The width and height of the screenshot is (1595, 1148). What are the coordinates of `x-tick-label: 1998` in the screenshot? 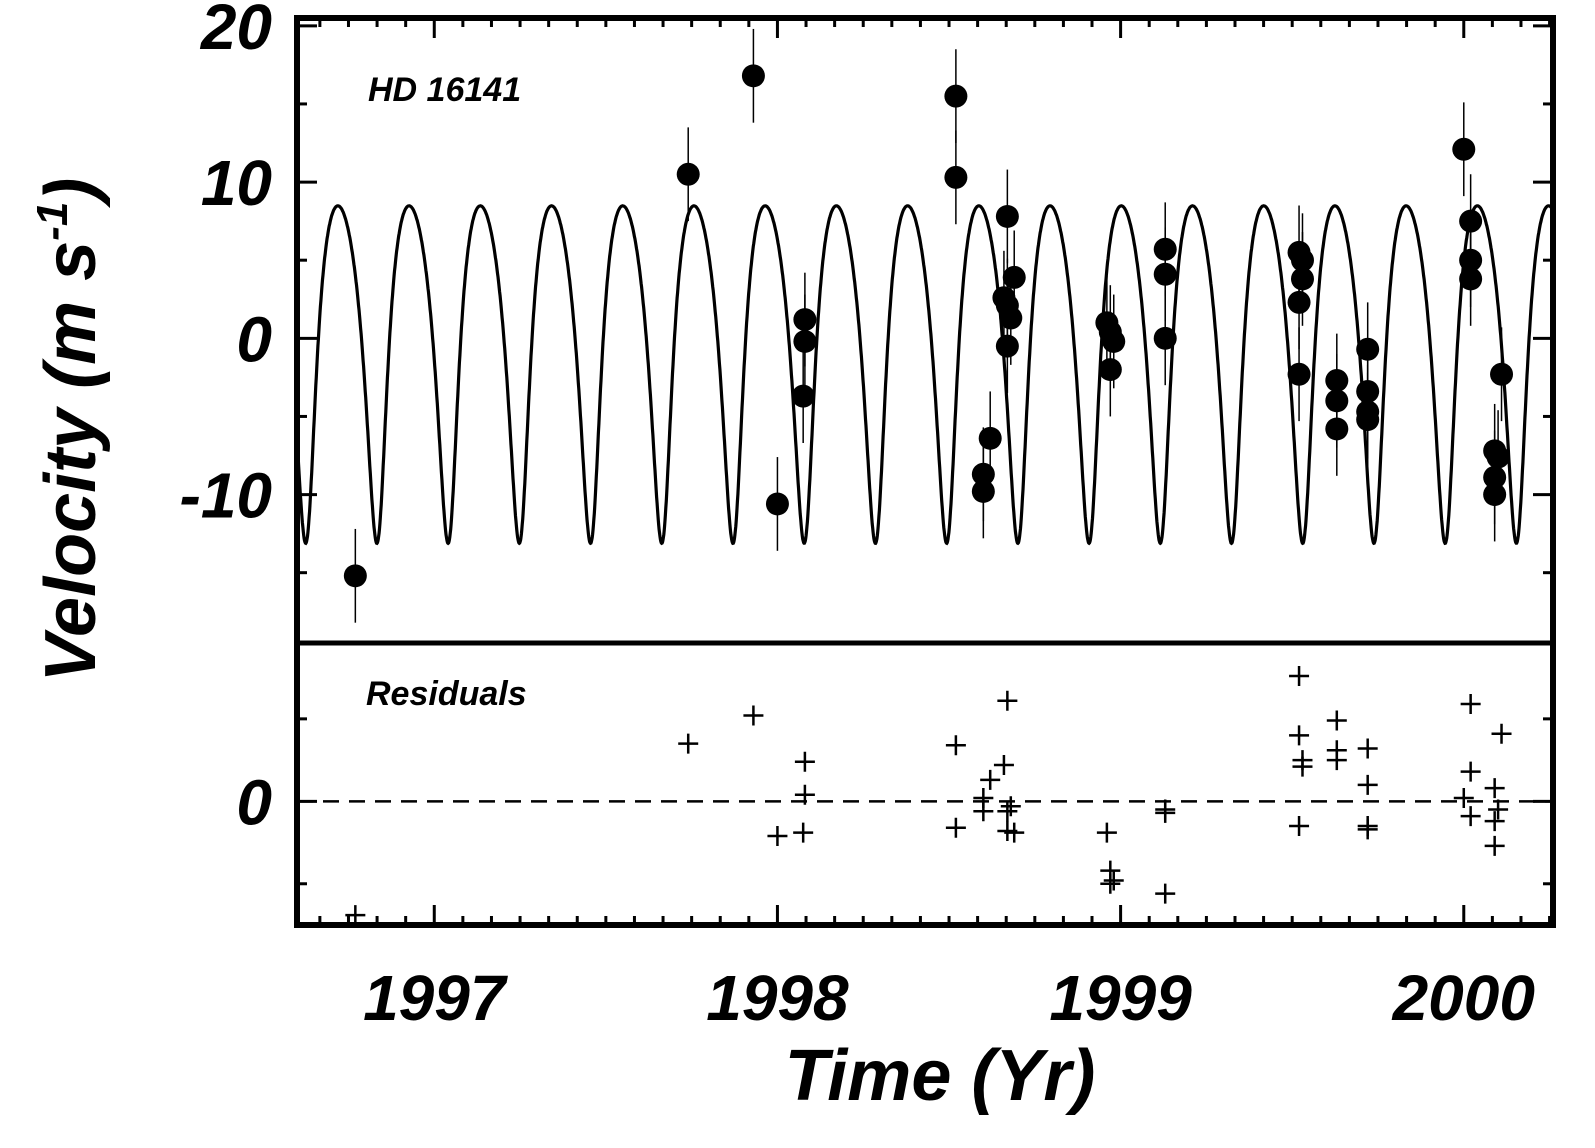 It's located at (777, 998).